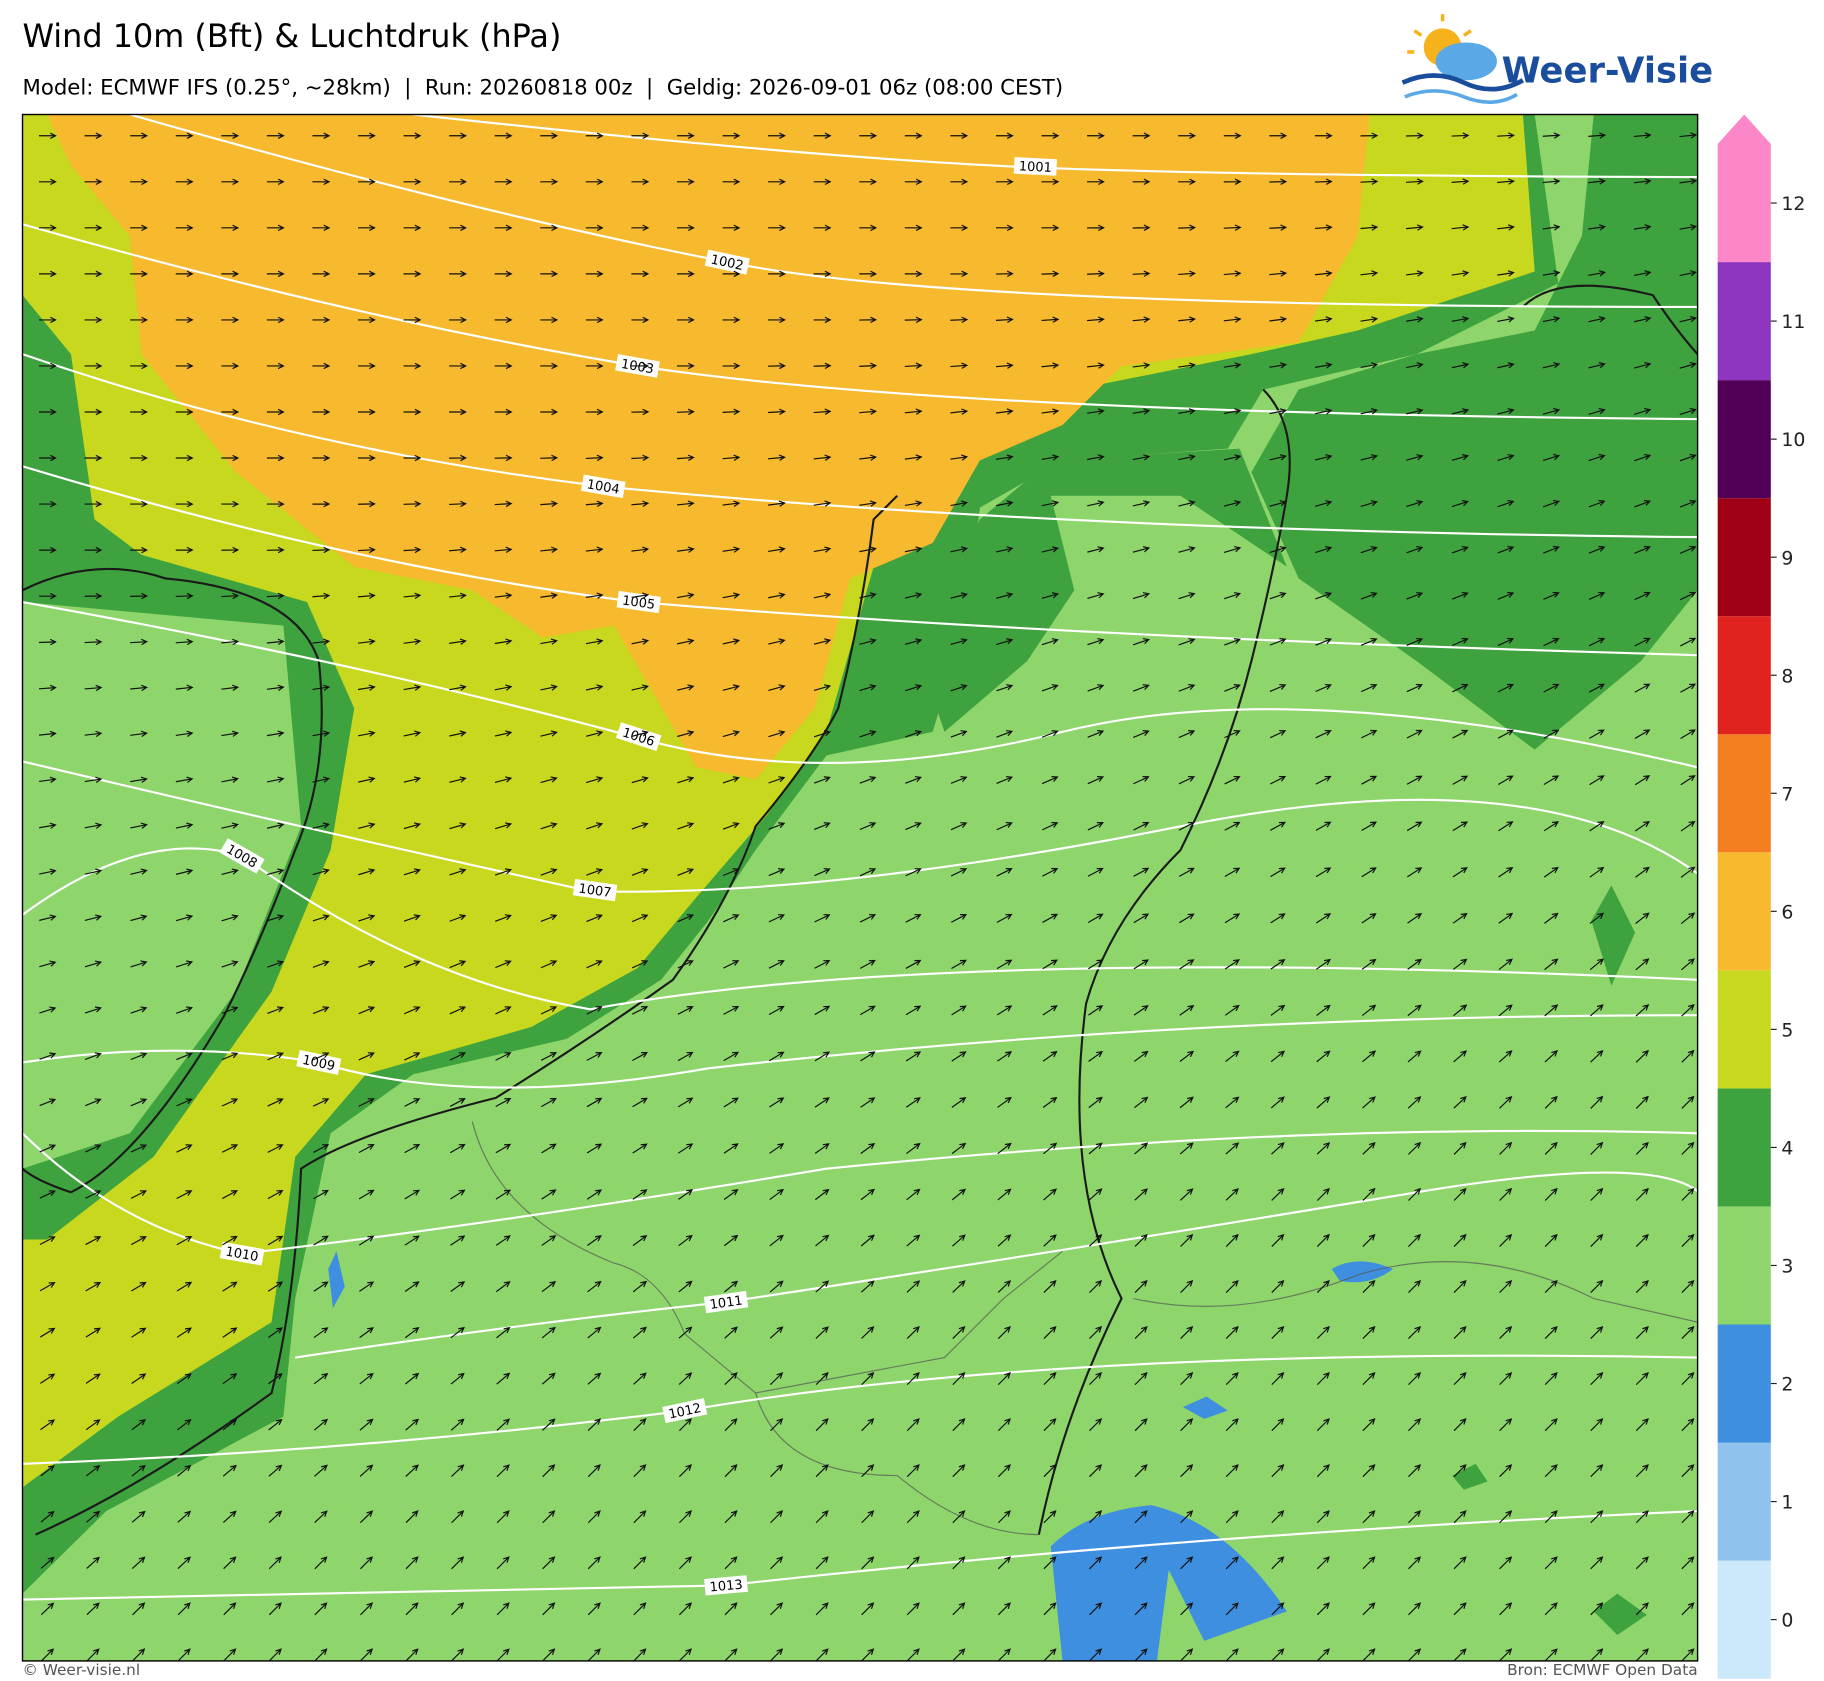 This screenshot has height=1681, width=1824. Describe the element at coordinates (1787, 1030) in the screenshot. I see `colorbar-tick-label: 5` at that location.